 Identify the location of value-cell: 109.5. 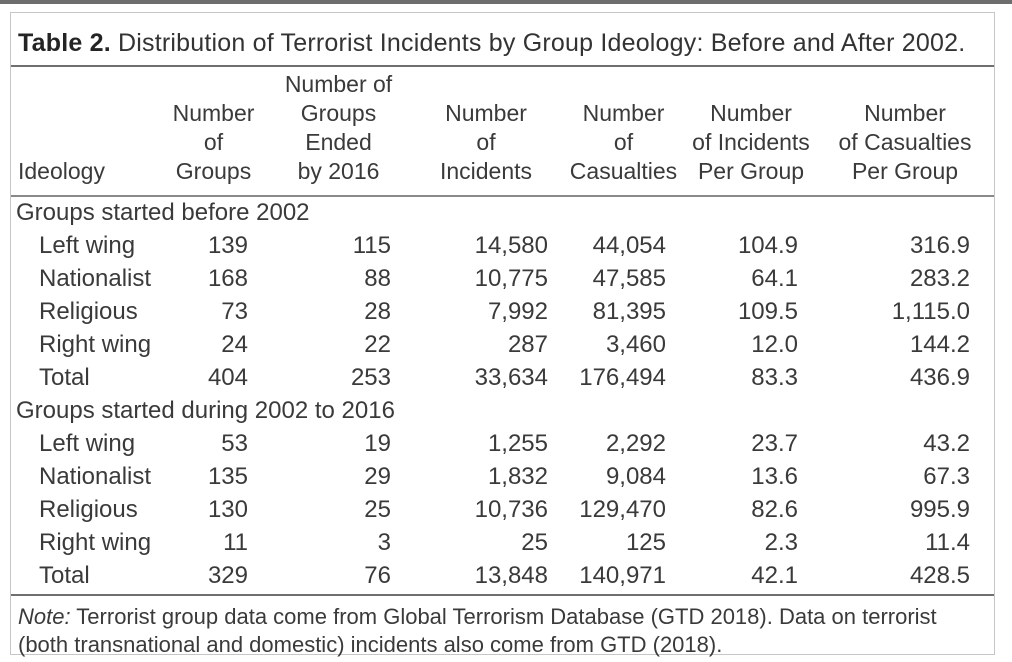
(767, 311).